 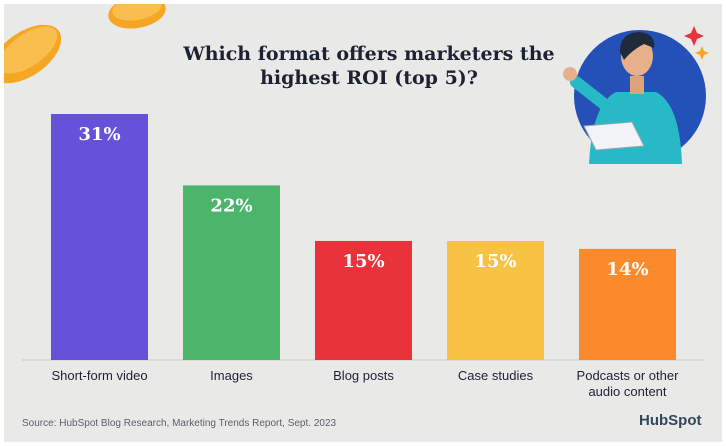 What do you see at coordinates (627, 269) in the screenshot?
I see `data-label-4: 14%` at bounding box center [627, 269].